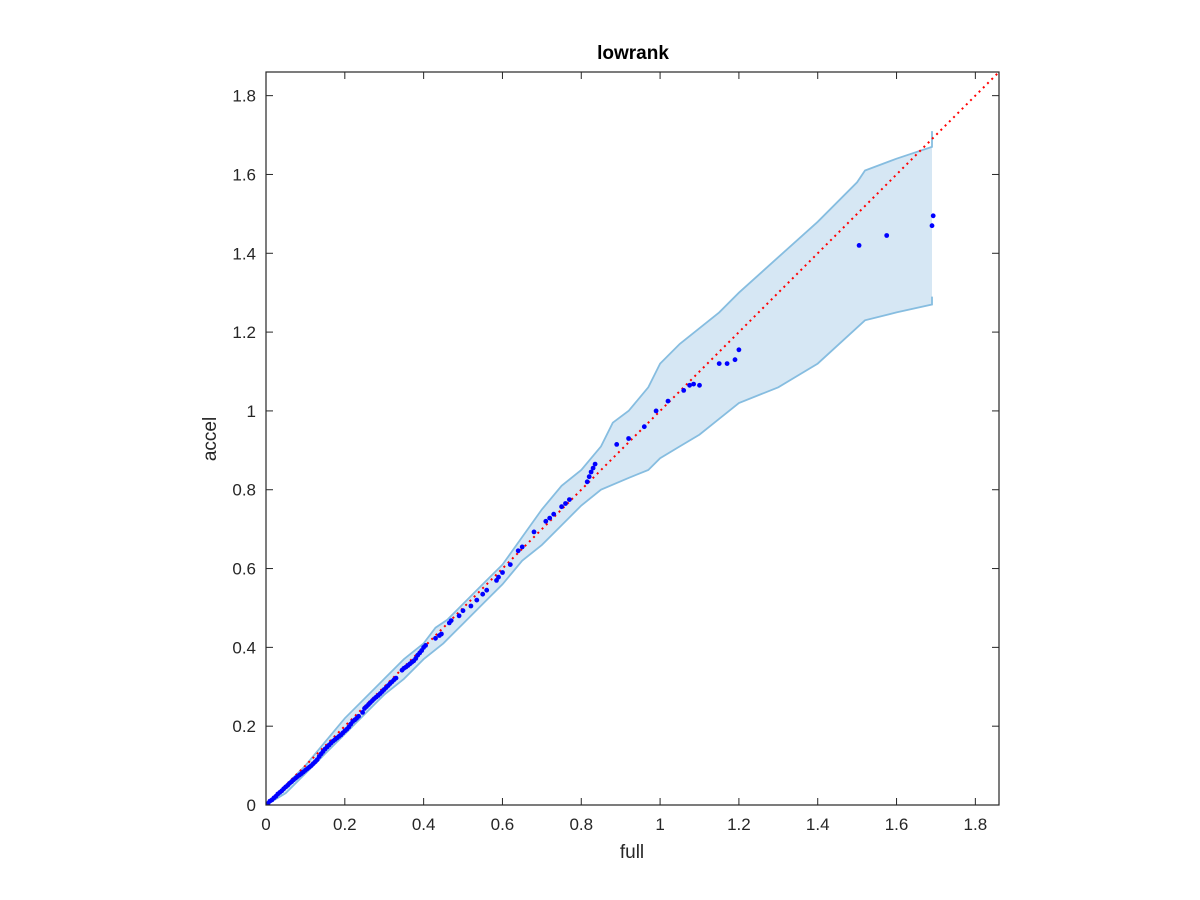 The height and width of the screenshot is (900, 1200). What do you see at coordinates (244, 726) in the screenshot?
I see `y-tick-label: 0.2` at bounding box center [244, 726].